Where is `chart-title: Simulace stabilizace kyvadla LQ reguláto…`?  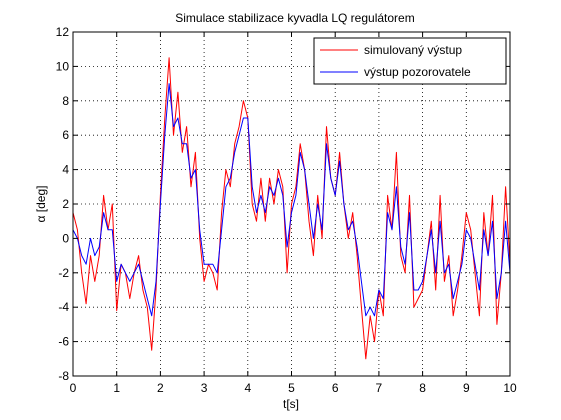 chart-title: Simulace stabilizace kyvadla LQ reguláto… is located at coordinates (294, 18).